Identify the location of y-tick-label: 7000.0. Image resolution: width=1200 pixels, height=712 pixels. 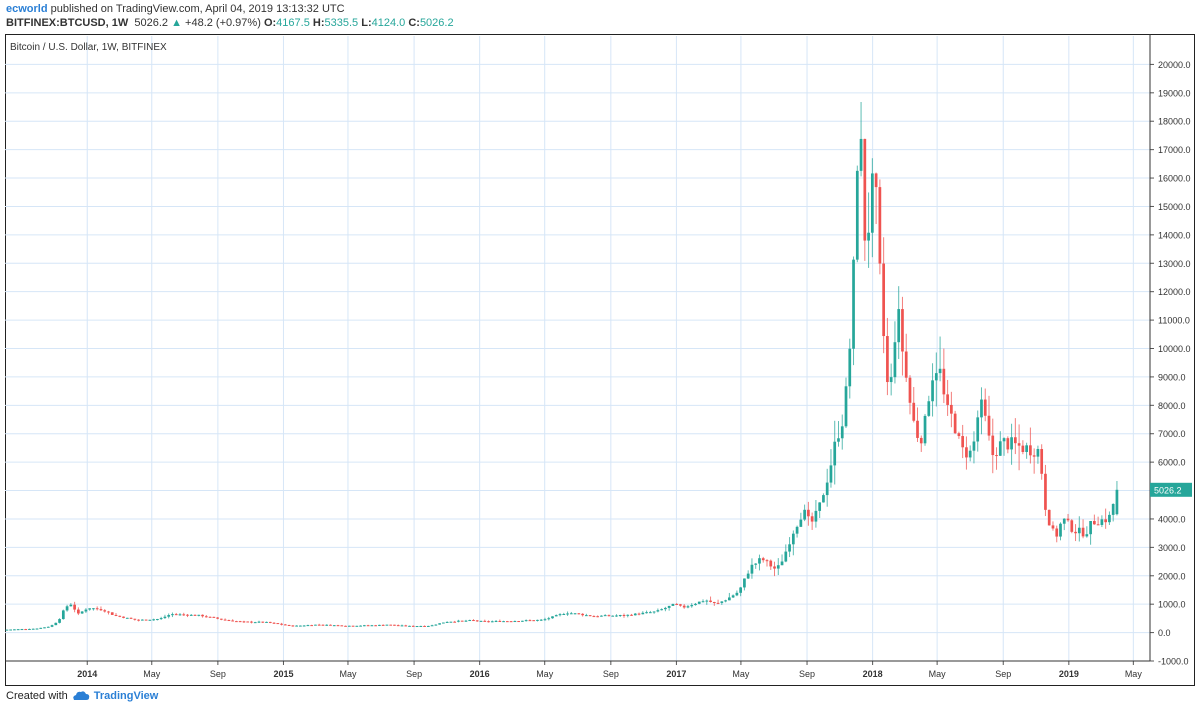
(1172, 434).